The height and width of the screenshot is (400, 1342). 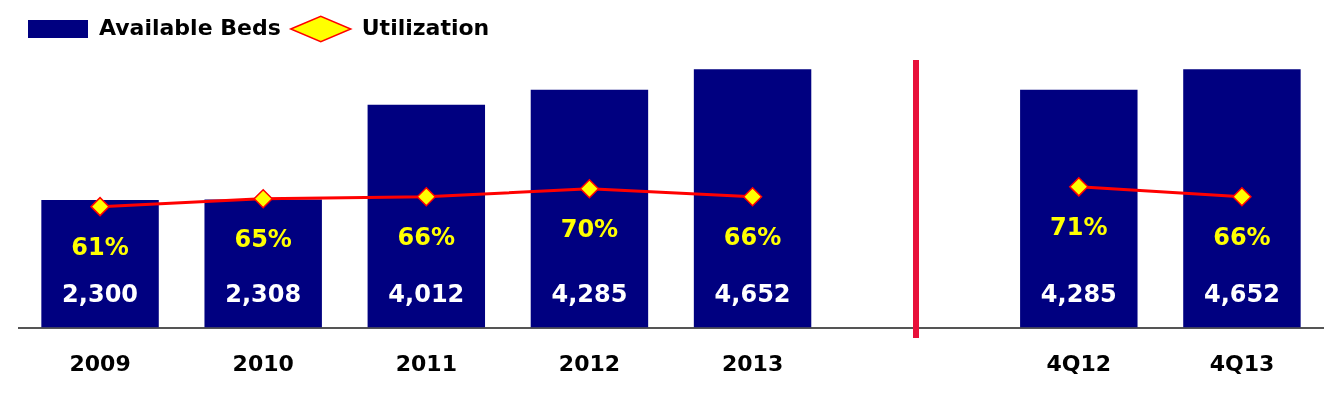 What do you see at coordinates (100, 293) in the screenshot?
I see `data-label: 2,300` at bounding box center [100, 293].